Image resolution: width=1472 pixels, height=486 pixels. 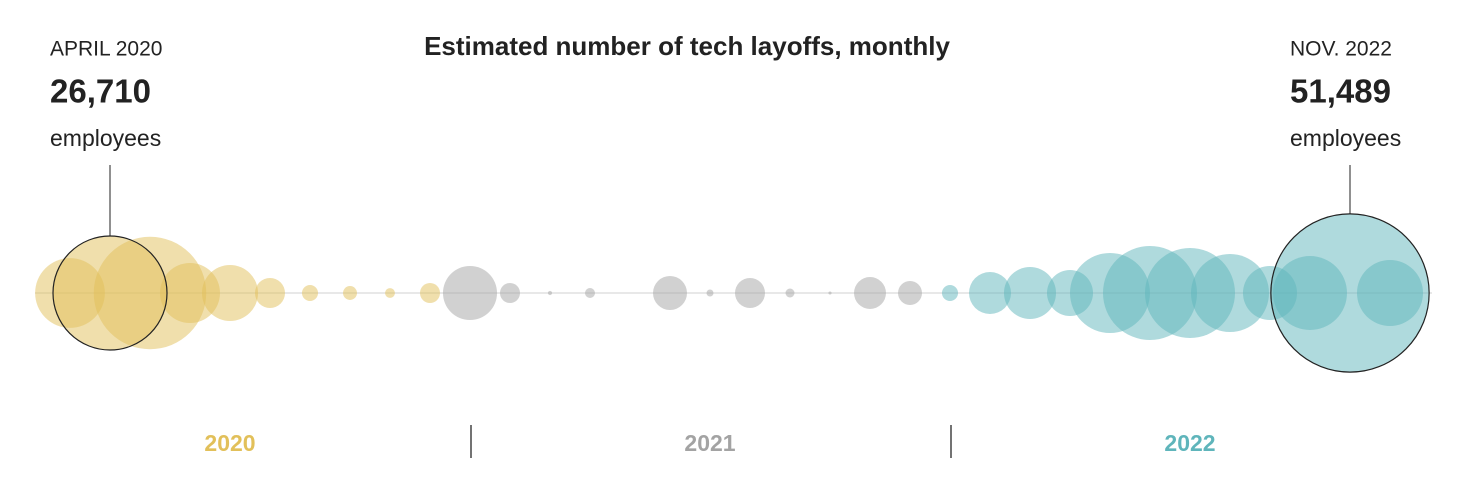 What do you see at coordinates (1189, 443) in the screenshot?
I see `year-label: 2022` at bounding box center [1189, 443].